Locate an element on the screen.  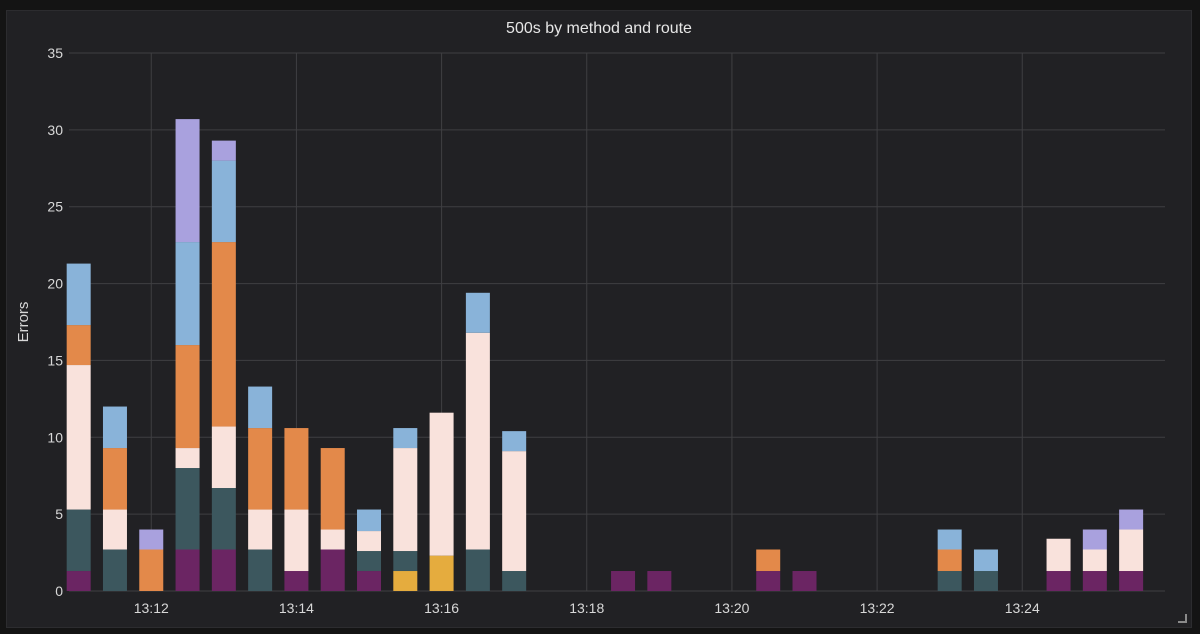
y-tick-label: 0 is located at coordinates (59, 591).